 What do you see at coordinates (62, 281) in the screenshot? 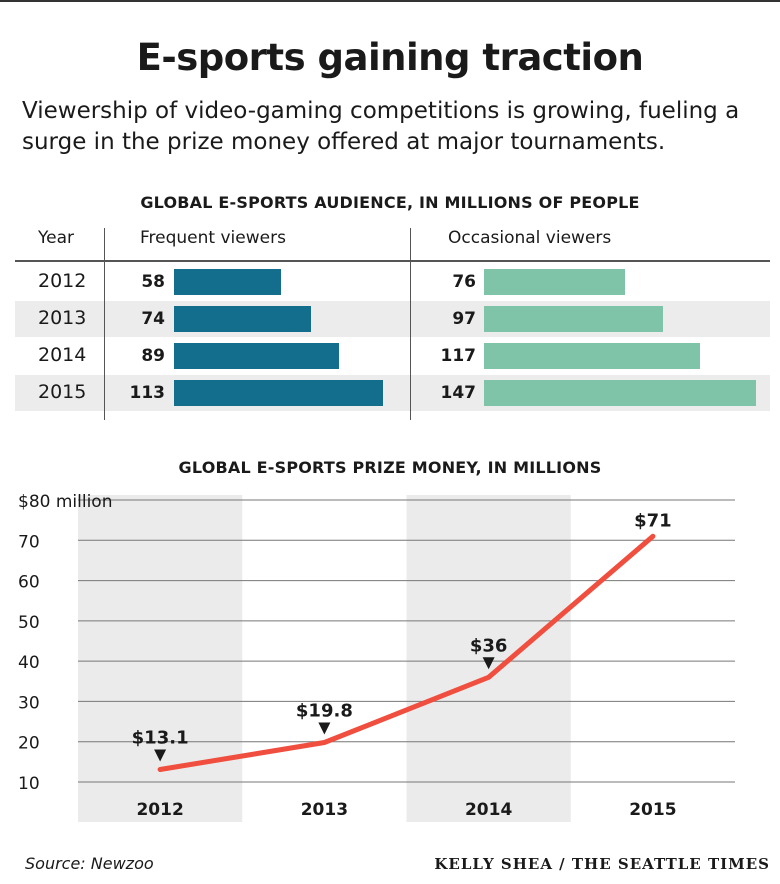
I see `row-year: 2012` at bounding box center [62, 281].